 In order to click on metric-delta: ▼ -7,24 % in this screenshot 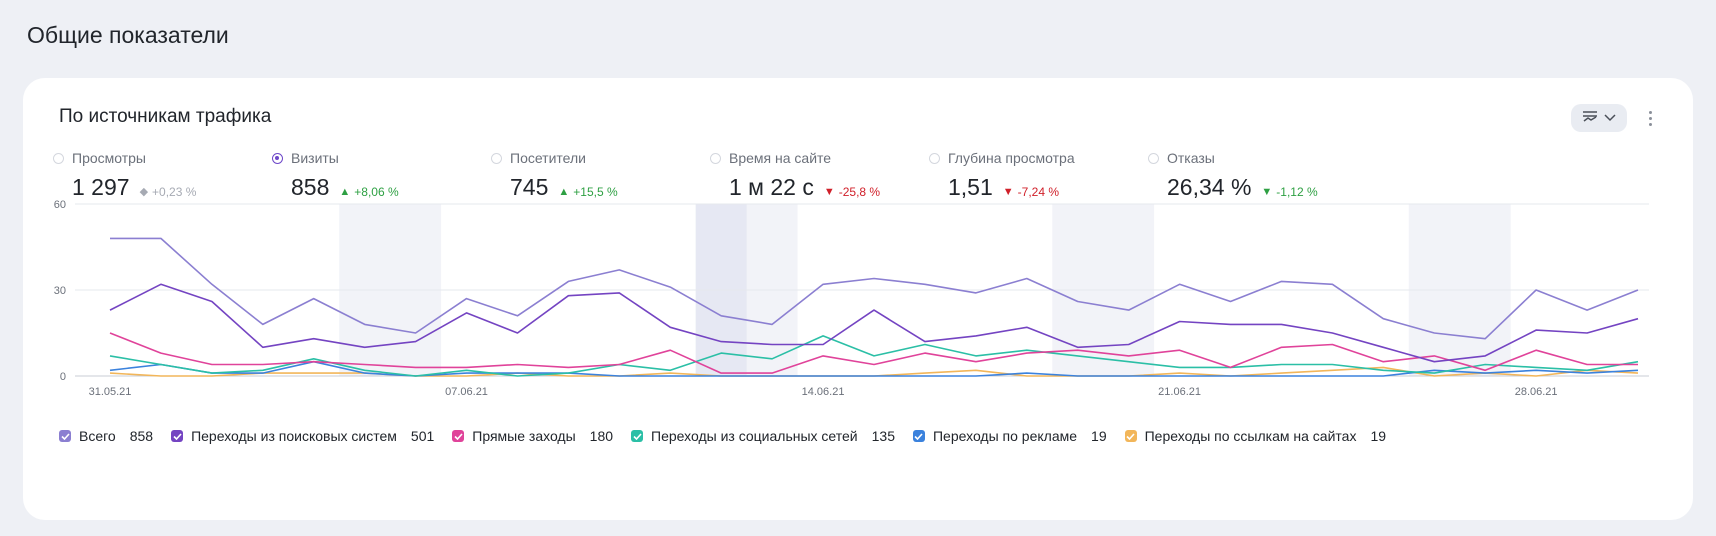, I will do `click(1031, 192)`.